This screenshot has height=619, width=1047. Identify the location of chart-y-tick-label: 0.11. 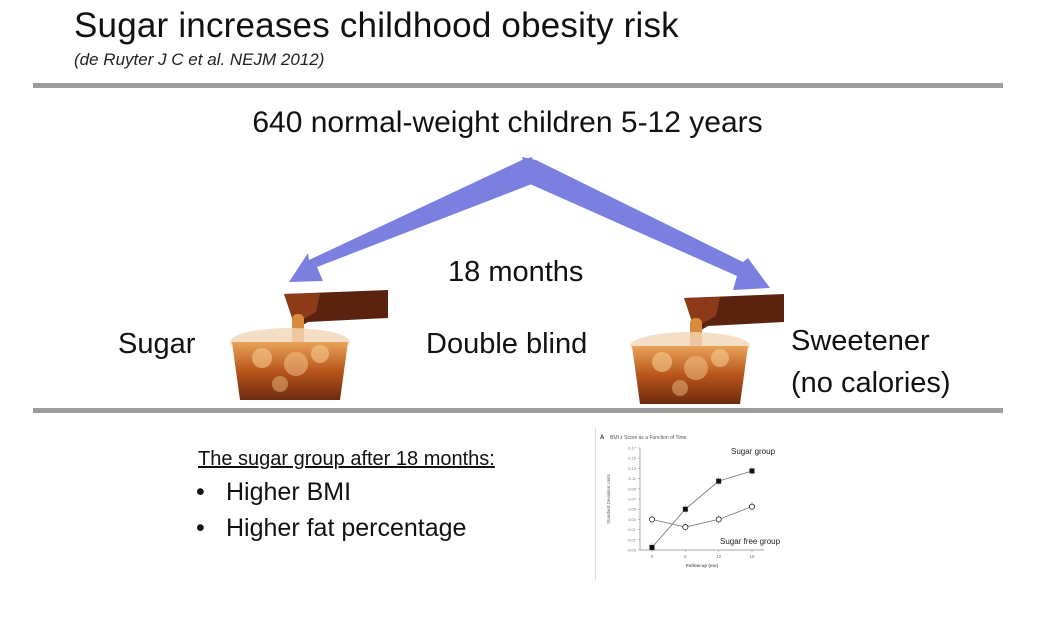
(633, 478).